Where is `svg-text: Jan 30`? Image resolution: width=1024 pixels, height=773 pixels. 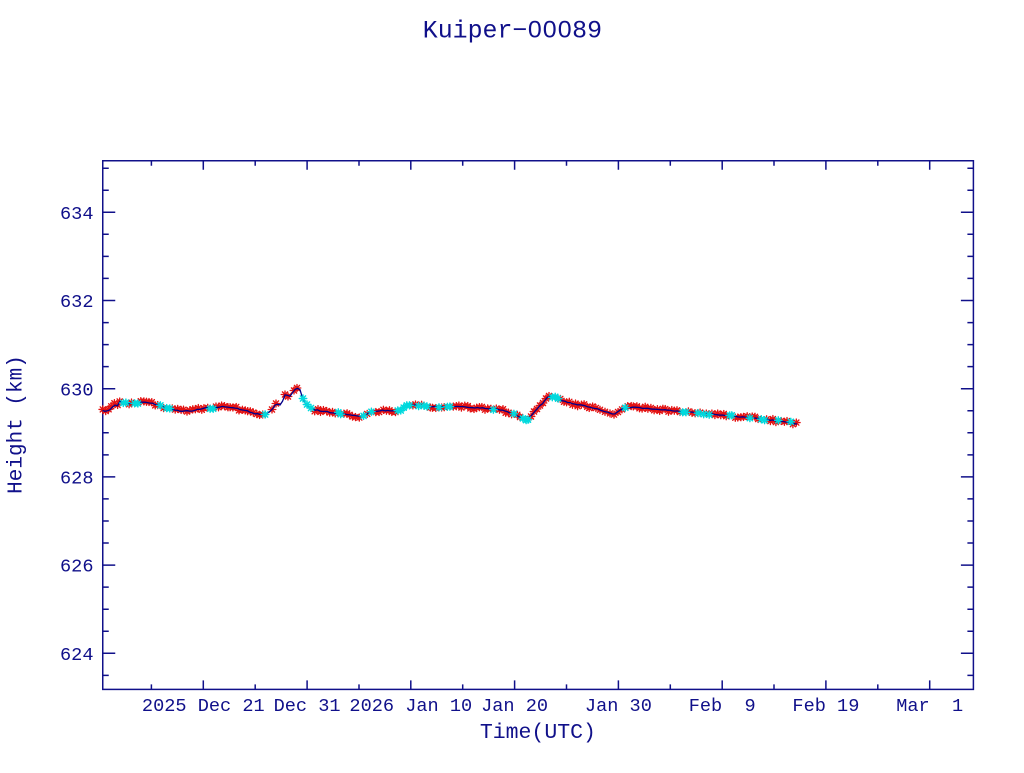
svg-text: Jan 30 is located at coordinates (618, 706).